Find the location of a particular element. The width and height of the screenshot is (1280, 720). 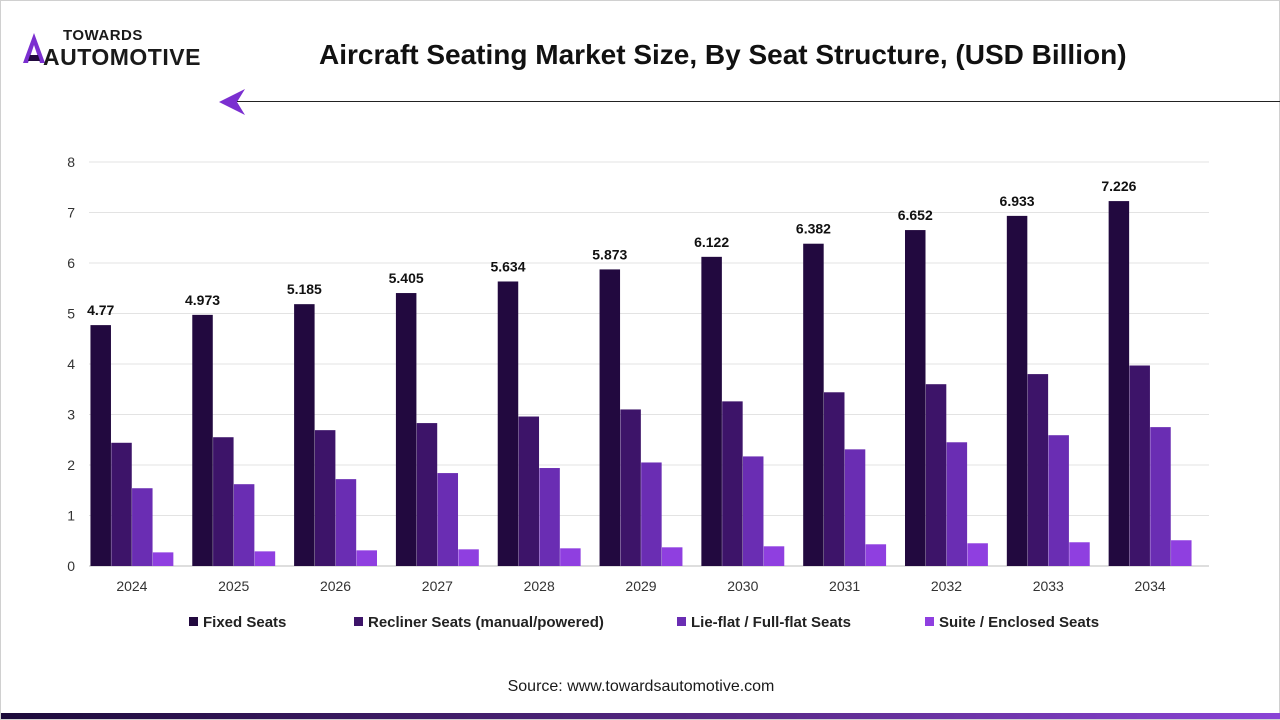

bar-3-2034 is located at coordinates (1160, 496).